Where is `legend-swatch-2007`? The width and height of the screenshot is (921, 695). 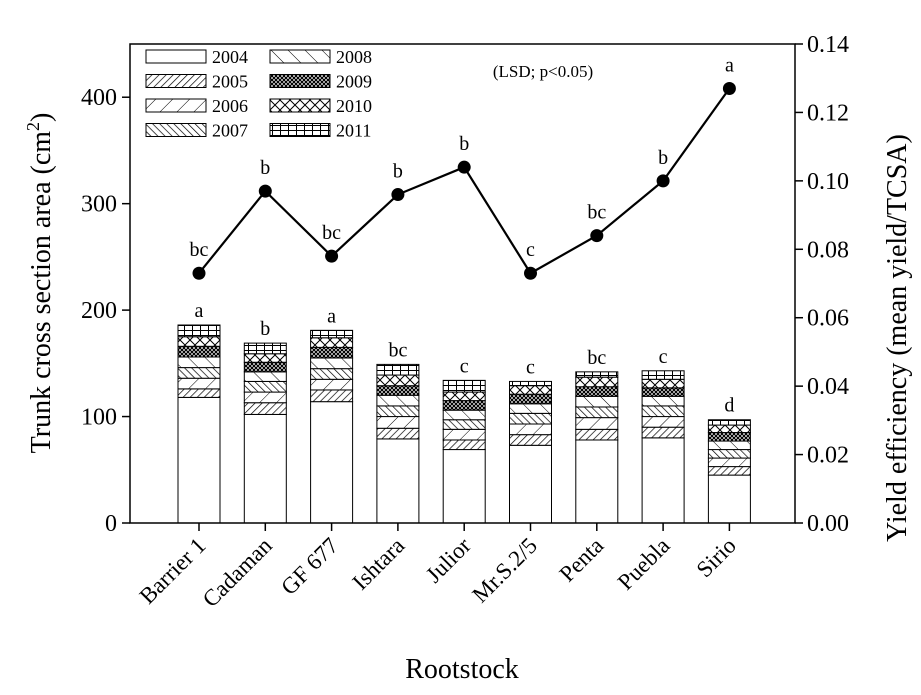
legend-swatch-2007 is located at coordinates (176, 130).